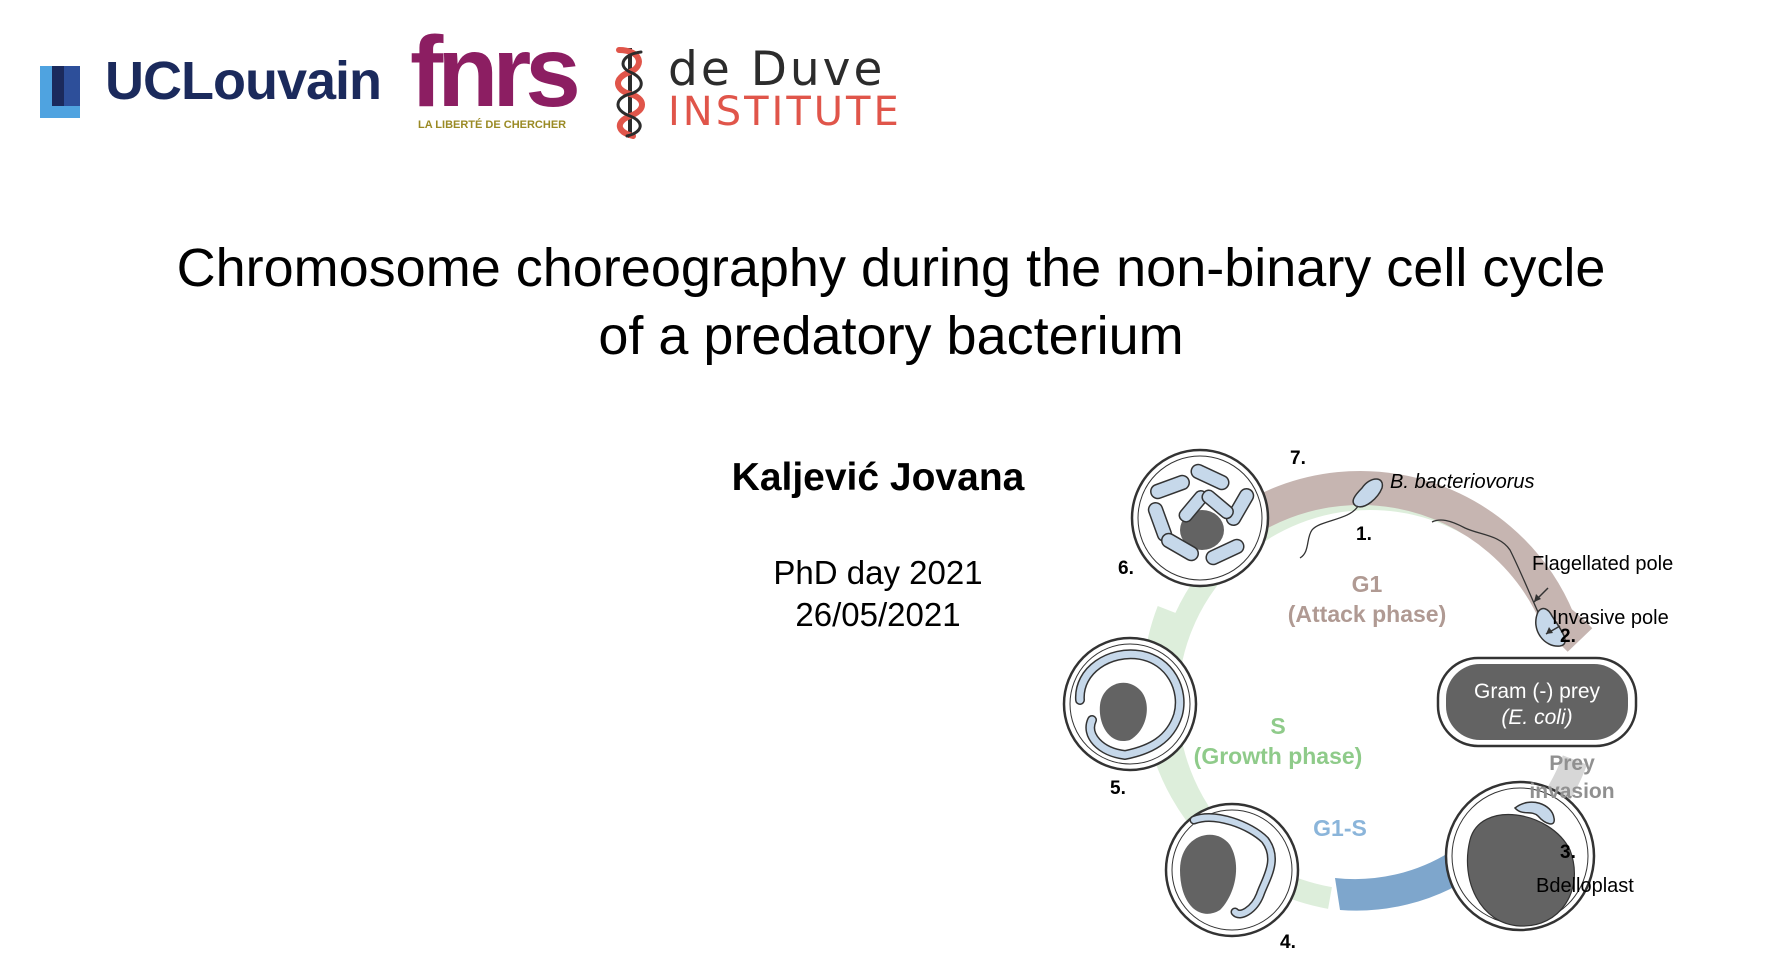 This screenshot has width=1782, height=966. I want to click on deduve-logo-text: de Duve, so click(777, 69).